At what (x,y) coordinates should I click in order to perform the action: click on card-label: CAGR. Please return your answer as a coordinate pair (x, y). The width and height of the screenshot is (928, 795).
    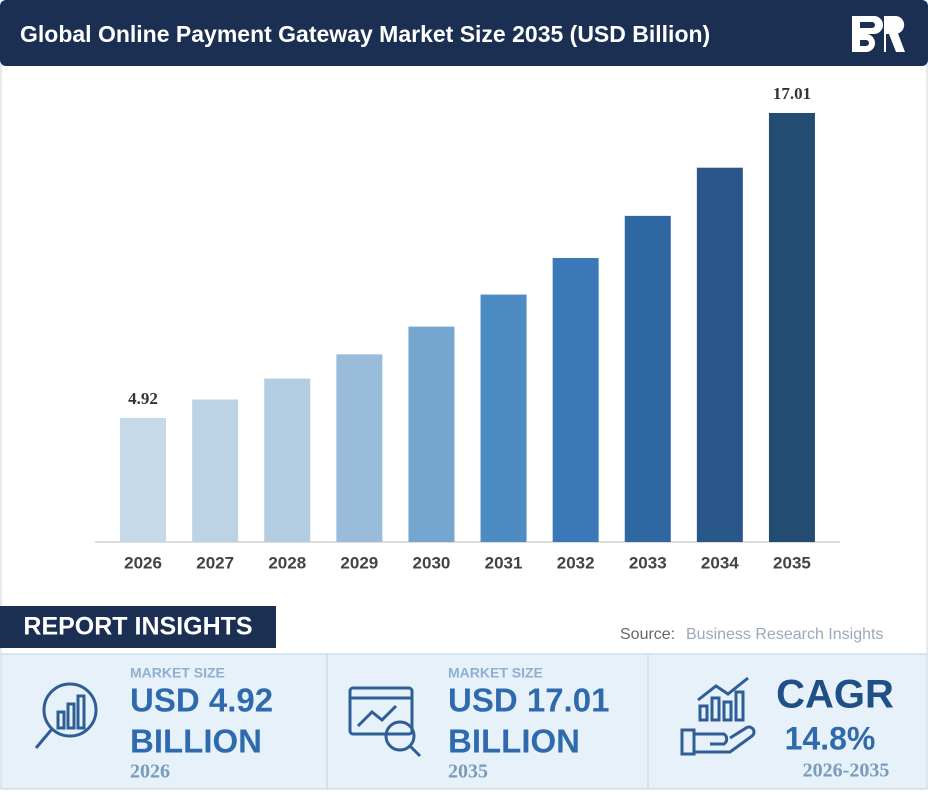
    Looking at the image, I should click on (835, 695).